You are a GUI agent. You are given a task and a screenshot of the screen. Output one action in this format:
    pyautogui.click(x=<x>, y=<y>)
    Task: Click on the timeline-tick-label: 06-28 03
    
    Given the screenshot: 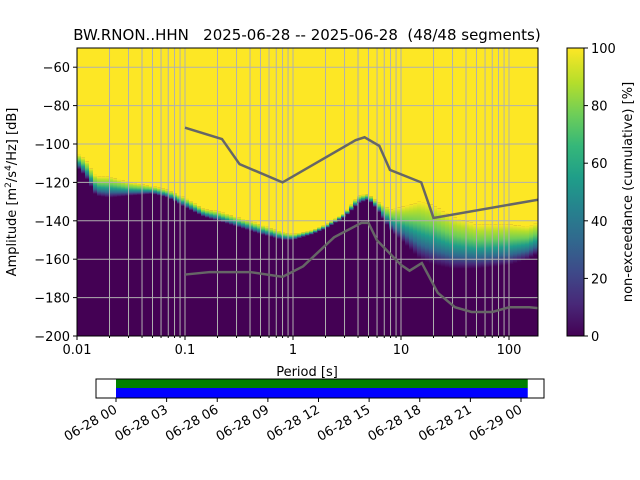 What is the action you would take?
    pyautogui.click(x=142, y=423)
    